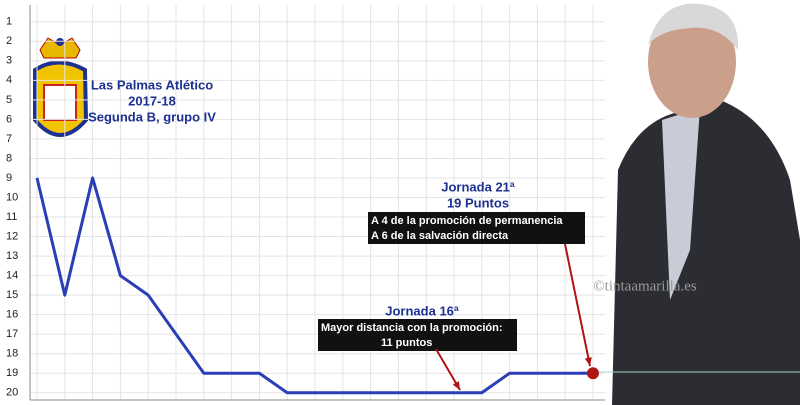  Describe the element at coordinates (12, 275) in the screenshot. I see `y-tick-label: 14` at that location.